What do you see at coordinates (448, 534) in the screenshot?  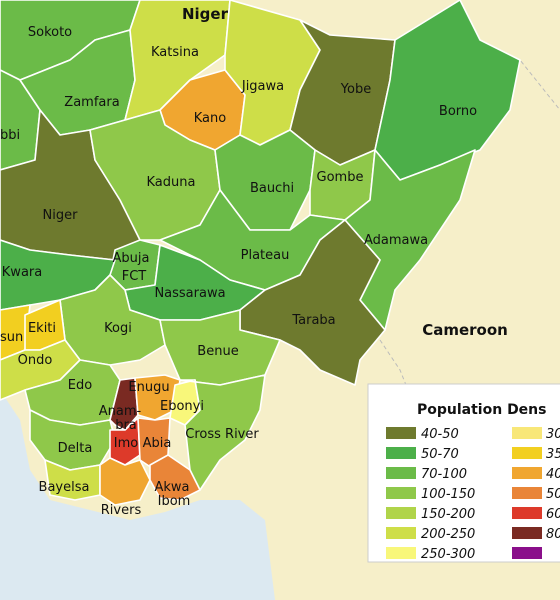 I see `legend-label-left-5: 200-250` at bounding box center [448, 534].